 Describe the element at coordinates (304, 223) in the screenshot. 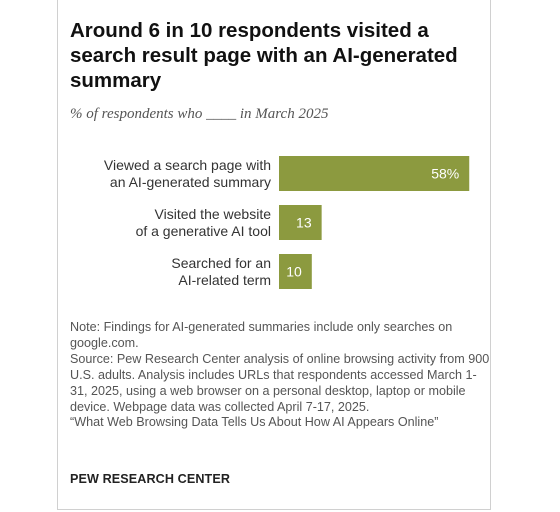

I see `bar-value-label-2: 13` at that location.